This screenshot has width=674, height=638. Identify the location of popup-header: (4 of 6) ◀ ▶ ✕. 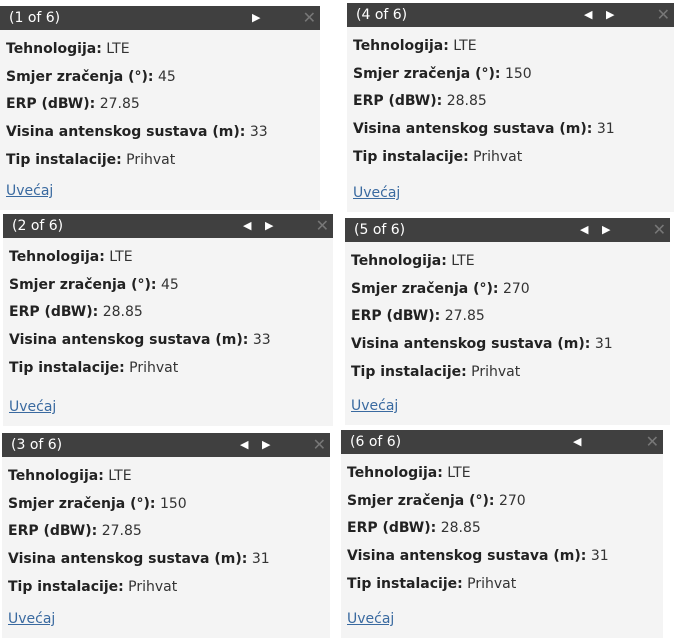
(510, 15).